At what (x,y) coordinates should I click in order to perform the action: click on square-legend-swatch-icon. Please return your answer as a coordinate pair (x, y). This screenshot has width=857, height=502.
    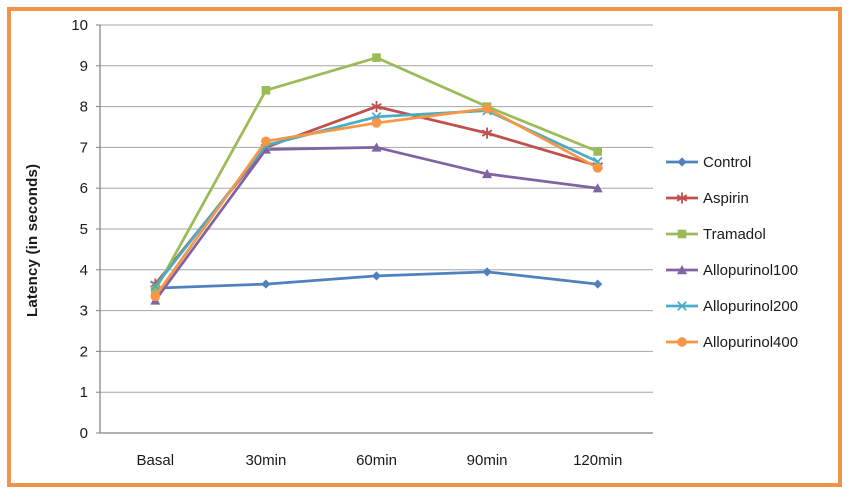
    Looking at the image, I should click on (682, 234).